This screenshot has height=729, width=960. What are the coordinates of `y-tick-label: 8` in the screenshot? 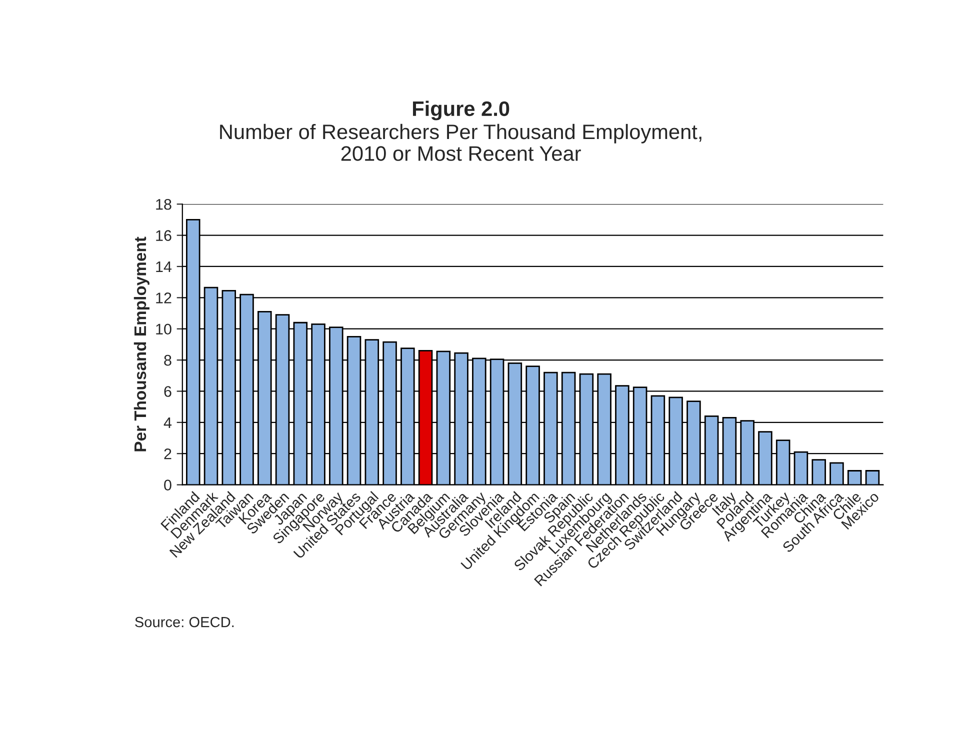 It's located at (168, 360).